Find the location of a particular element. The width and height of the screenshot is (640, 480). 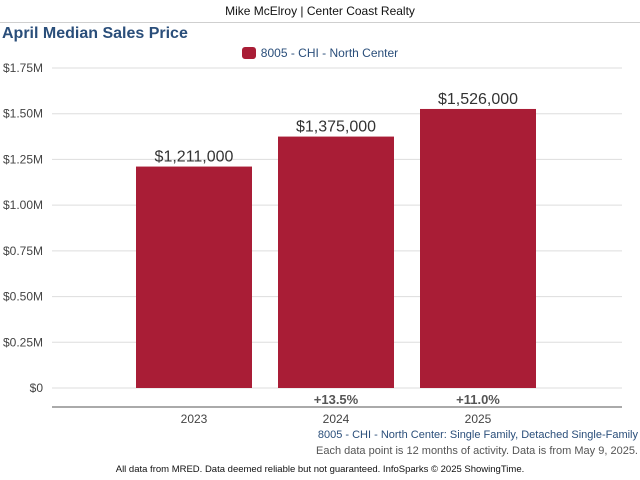

change-label: +13.5% is located at coordinates (336, 399).